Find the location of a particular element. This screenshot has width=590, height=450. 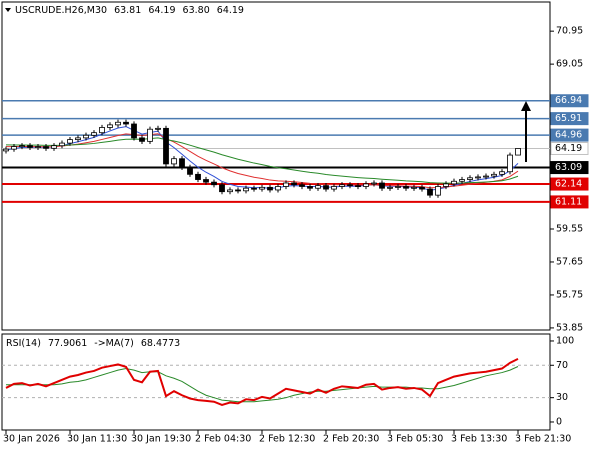

y-tick-label: 69.05 is located at coordinates (569, 64).